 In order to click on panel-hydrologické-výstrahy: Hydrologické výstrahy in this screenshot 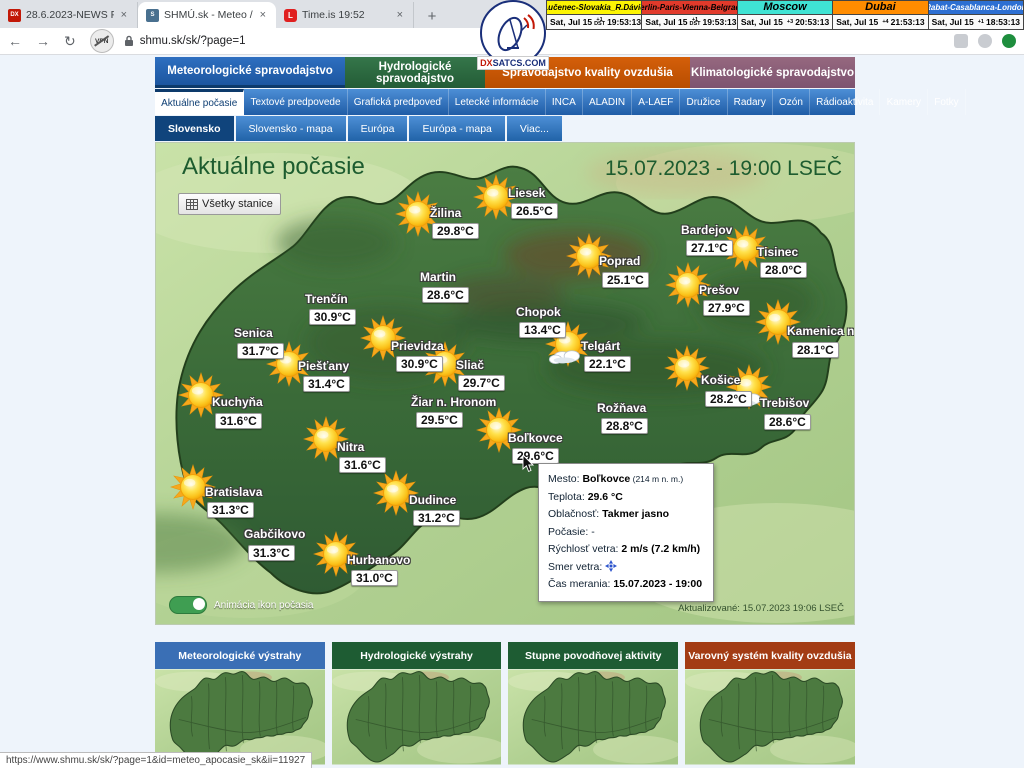, I will do `click(416, 703)`.